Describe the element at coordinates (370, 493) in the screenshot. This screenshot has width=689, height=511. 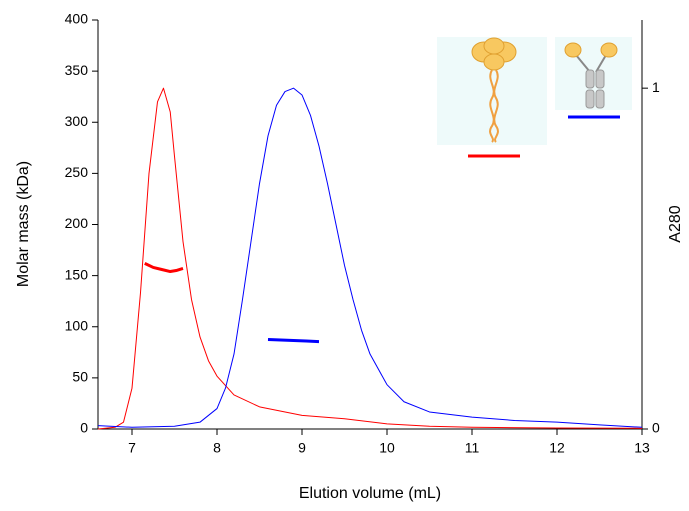
I see `x-axis-label: Elution volume (mL)` at that location.